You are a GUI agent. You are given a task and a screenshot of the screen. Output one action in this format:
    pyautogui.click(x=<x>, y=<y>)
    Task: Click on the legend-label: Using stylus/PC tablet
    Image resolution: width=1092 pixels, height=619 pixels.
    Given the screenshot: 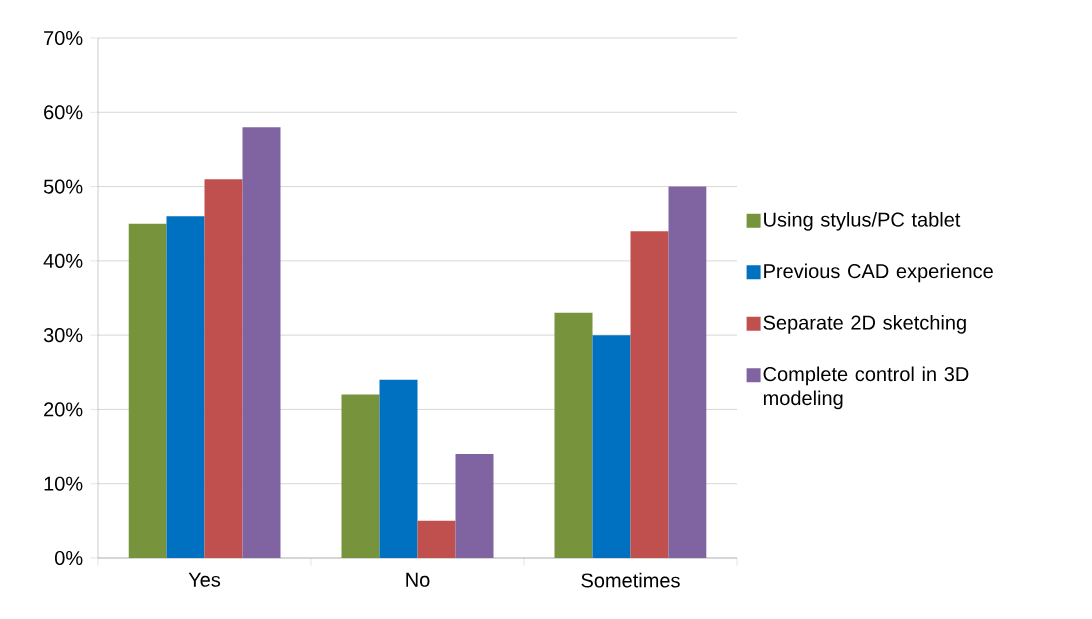 What is the action you would take?
    pyautogui.click(x=862, y=221)
    